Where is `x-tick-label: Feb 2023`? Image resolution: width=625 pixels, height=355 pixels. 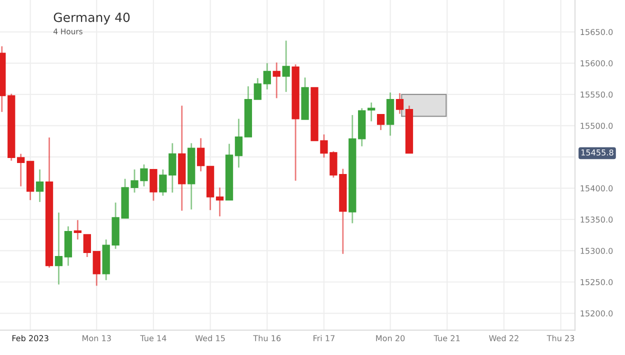 x-tick-label: Feb 2023 is located at coordinates (30, 338).